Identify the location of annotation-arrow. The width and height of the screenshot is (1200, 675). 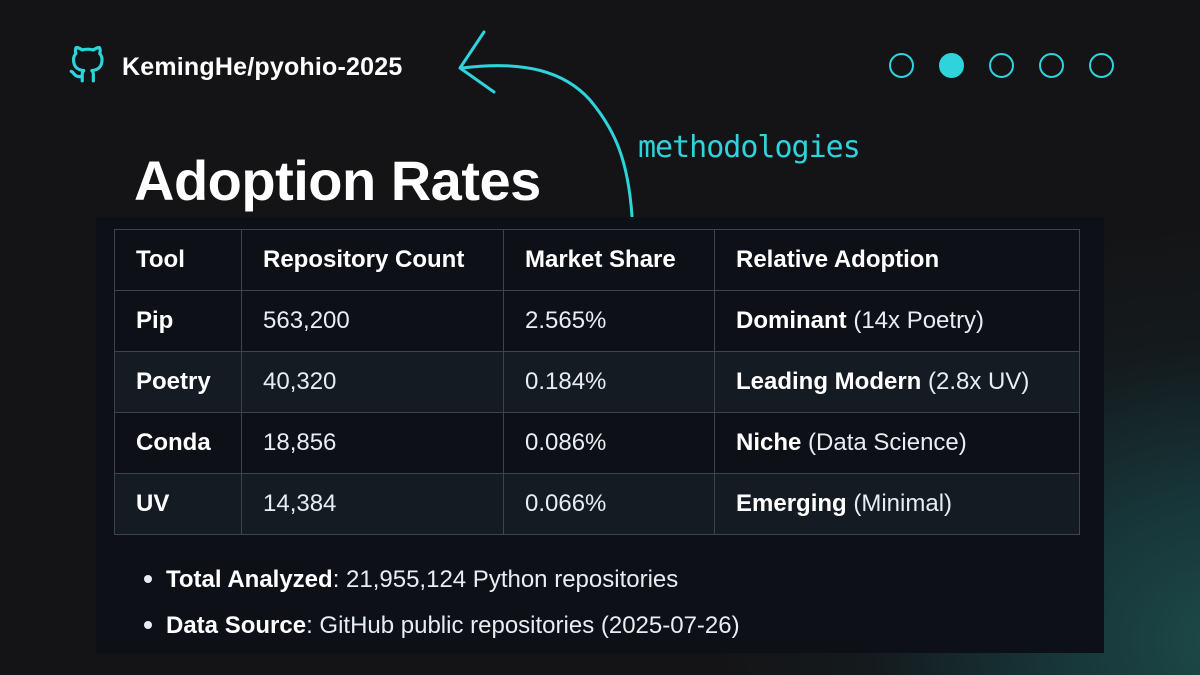
(546, 124).